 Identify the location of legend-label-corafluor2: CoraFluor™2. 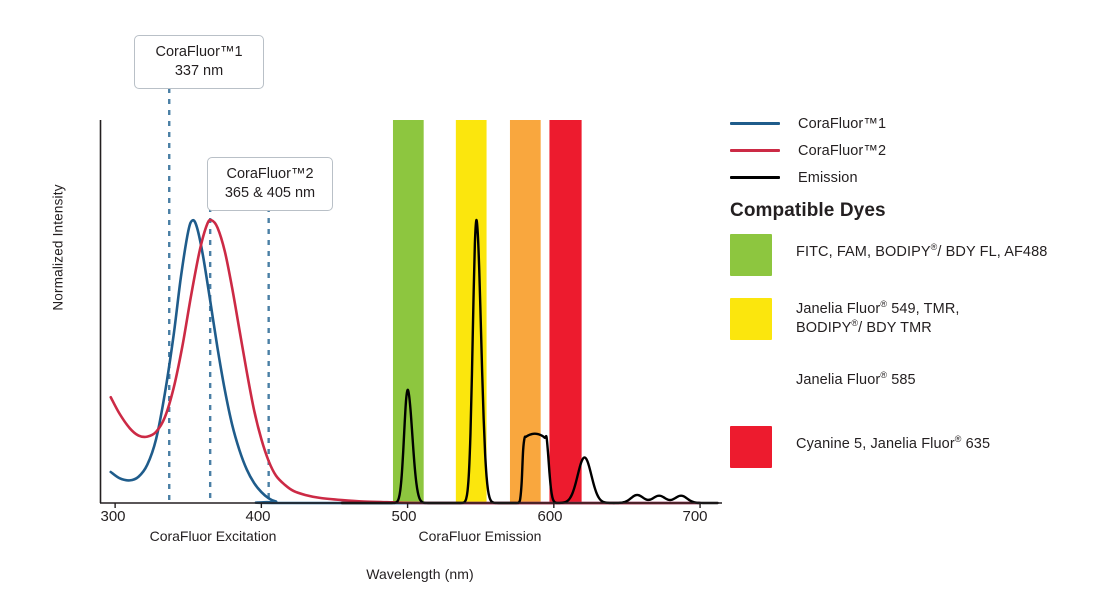
(842, 150).